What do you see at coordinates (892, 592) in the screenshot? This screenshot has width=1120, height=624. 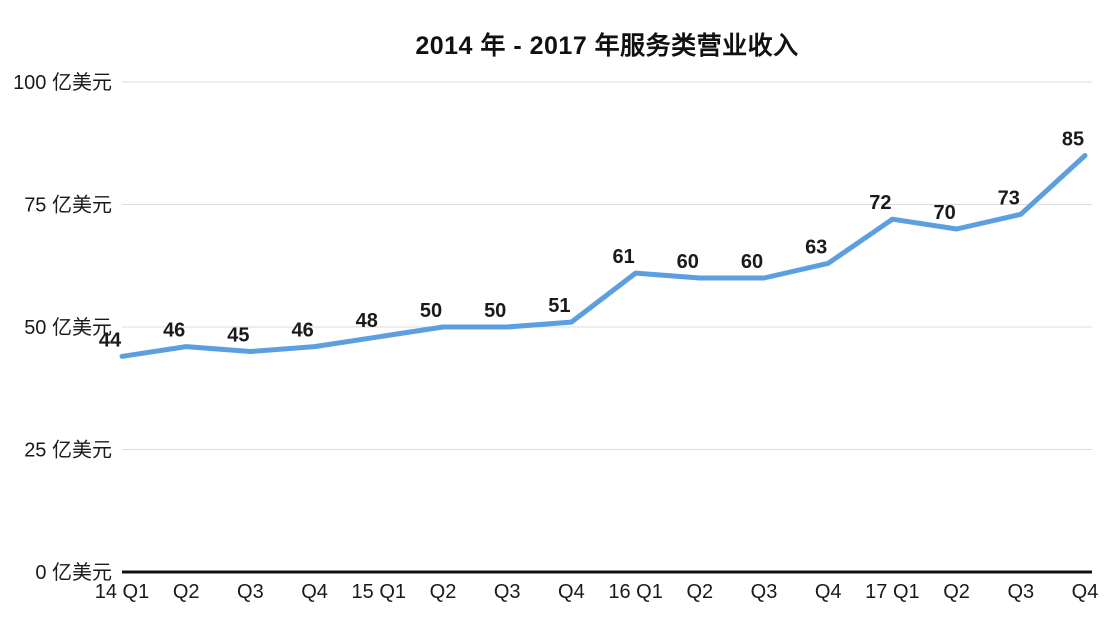 I see `x-axis-tick-label: 17 Q1` at bounding box center [892, 592].